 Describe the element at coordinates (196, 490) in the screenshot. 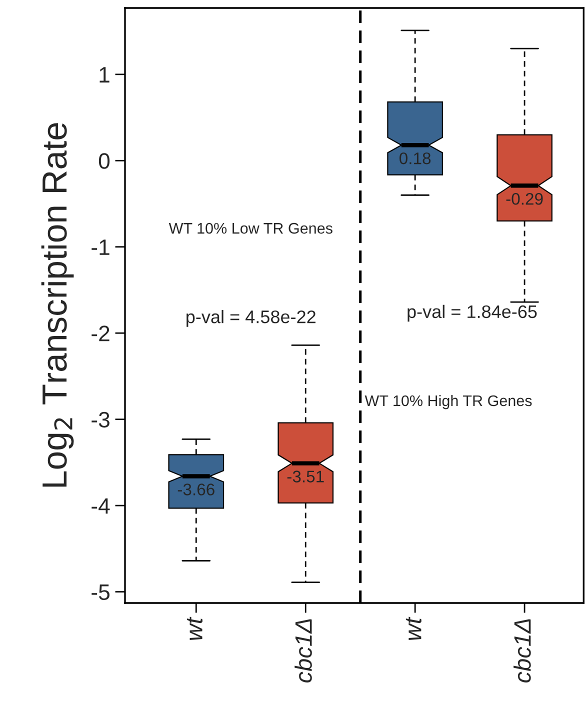

I see `text: -3.66` at that location.